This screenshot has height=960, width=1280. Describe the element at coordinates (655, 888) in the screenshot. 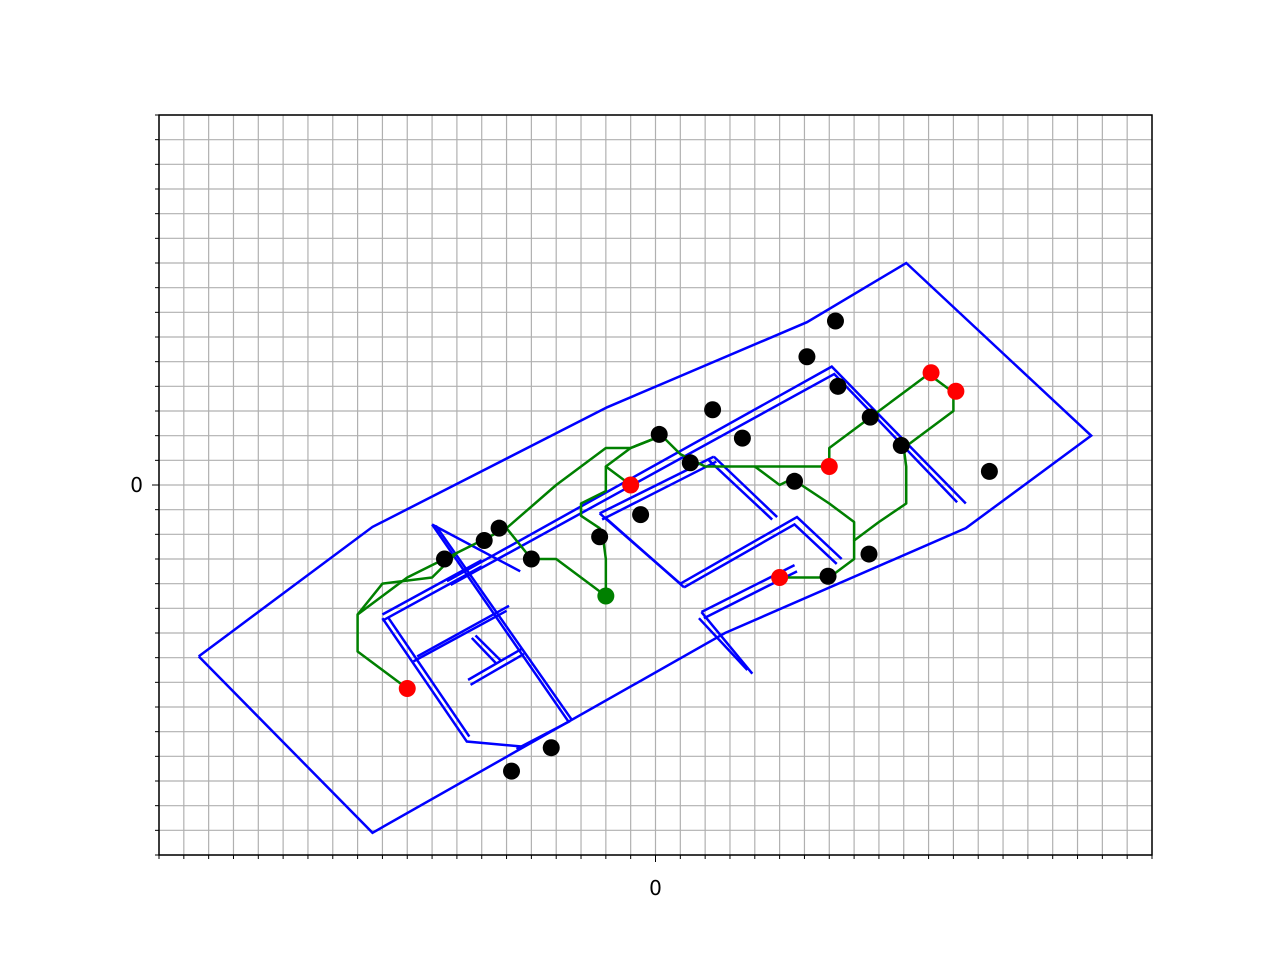

I see `x-tick-label: 0` at that location.